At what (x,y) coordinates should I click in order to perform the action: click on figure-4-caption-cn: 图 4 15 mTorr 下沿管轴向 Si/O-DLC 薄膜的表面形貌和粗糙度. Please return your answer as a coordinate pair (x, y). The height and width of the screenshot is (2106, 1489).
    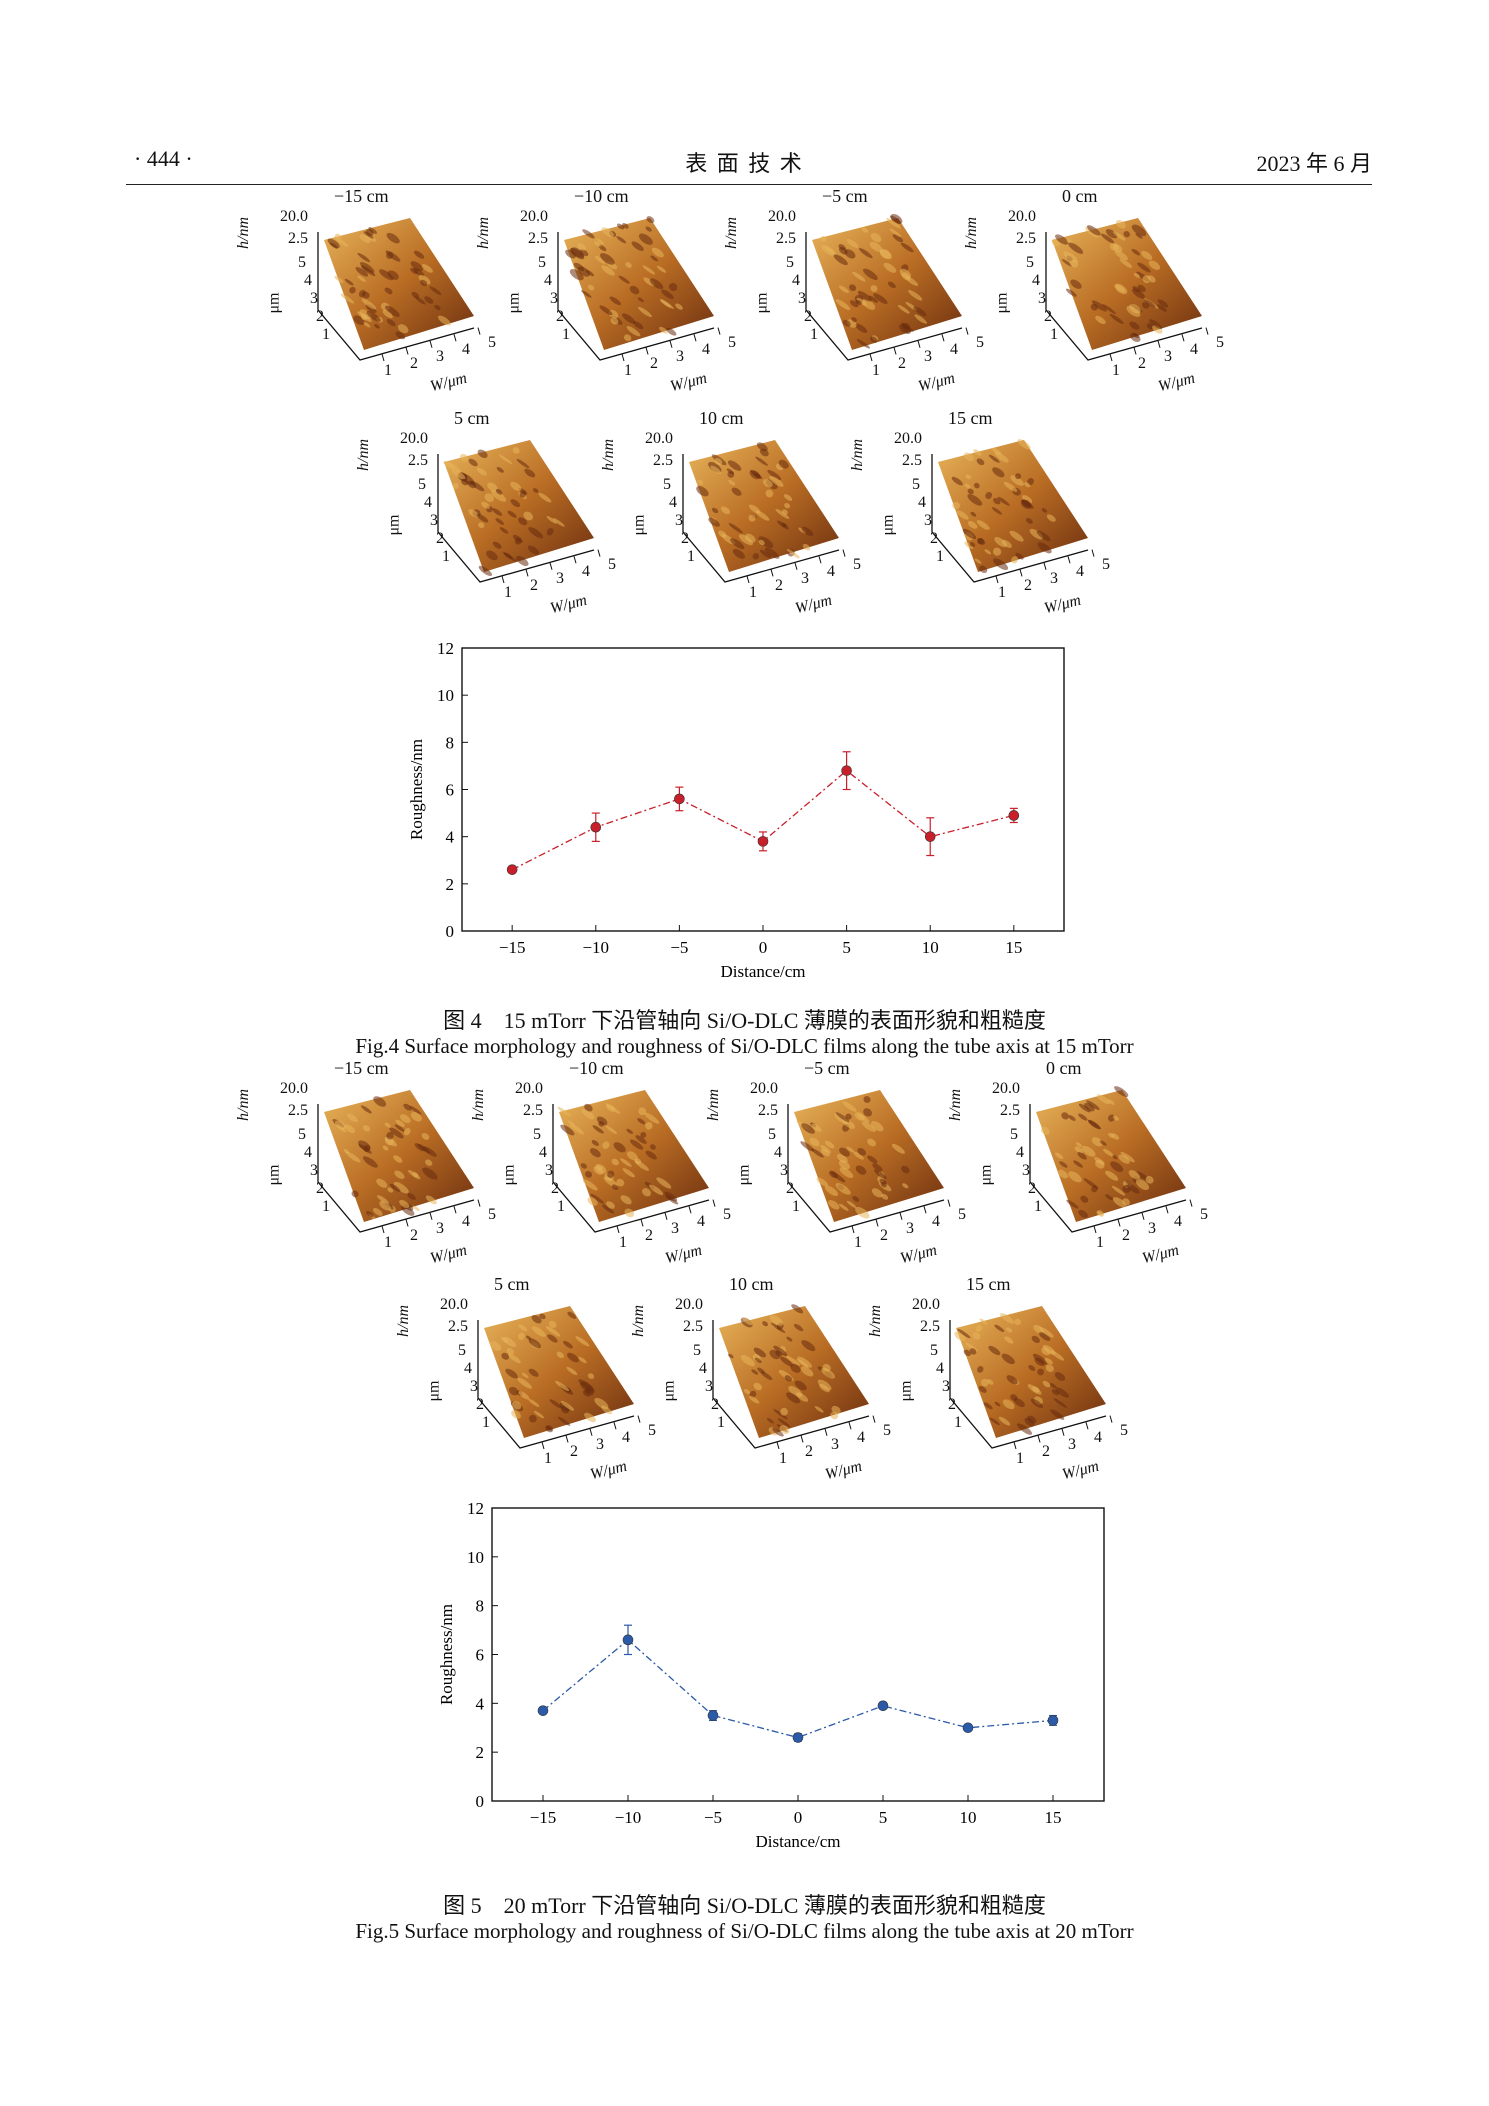
    Looking at the image, I should click on (744, 1020).